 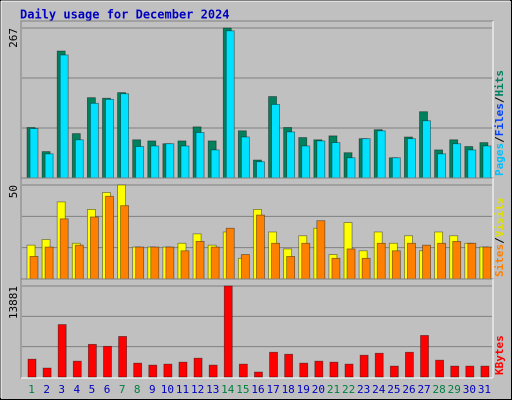 What do you see at coordinates (13, 191) in the screenshot?
I see `y-tick-label: 50` at bounding box center [13, 191].